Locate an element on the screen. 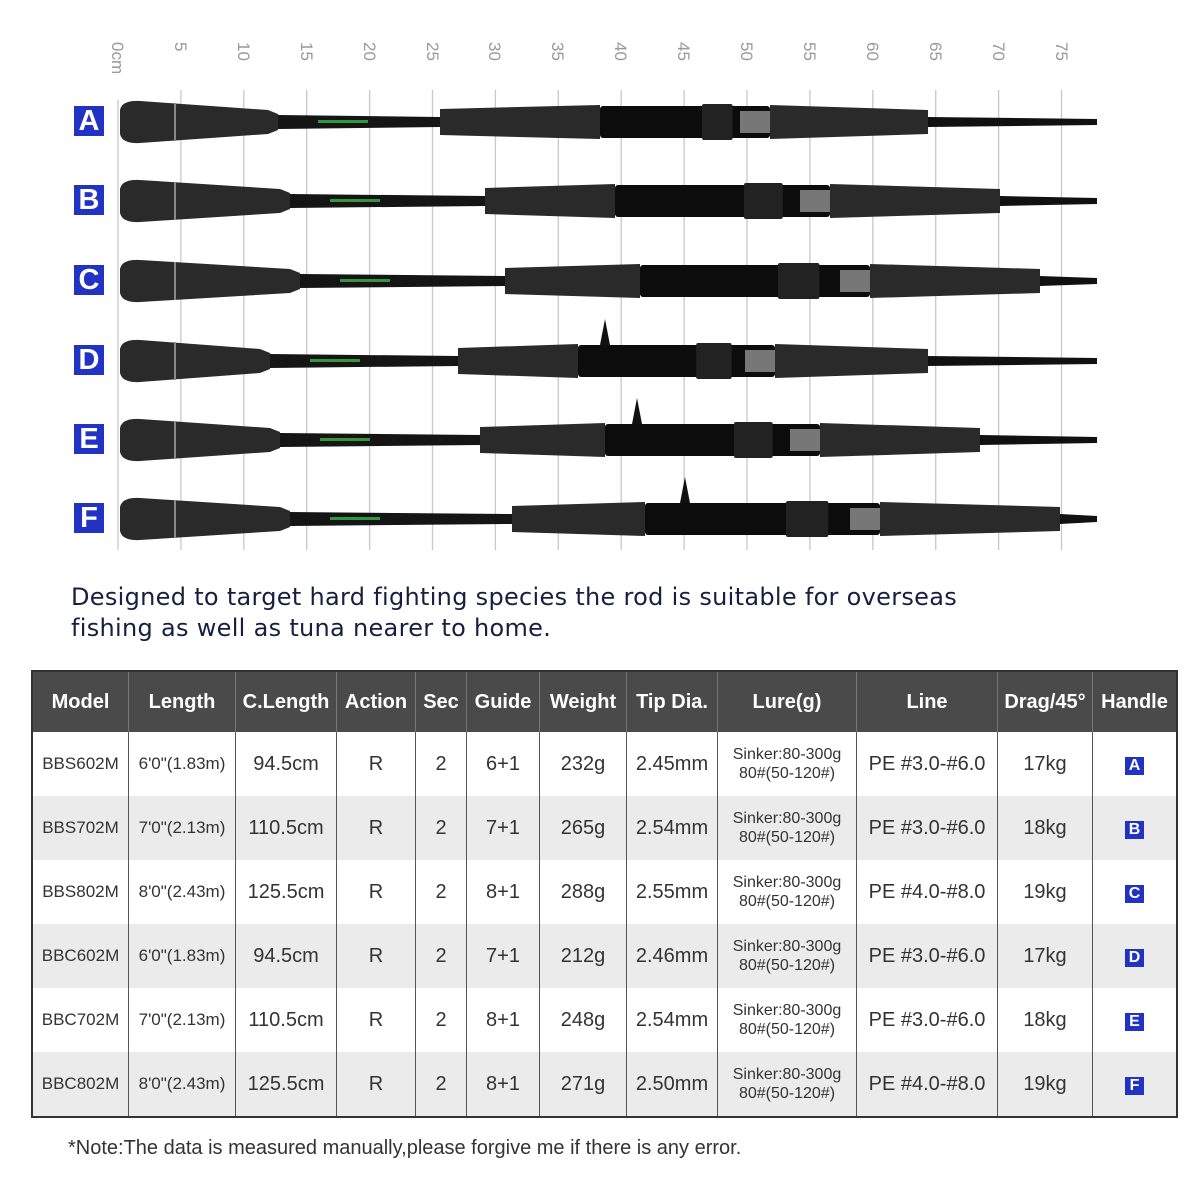 The width and height of the screenshot is (1200, 1200). ruler-tick-label: 60 is located at coordinates (872, 51).